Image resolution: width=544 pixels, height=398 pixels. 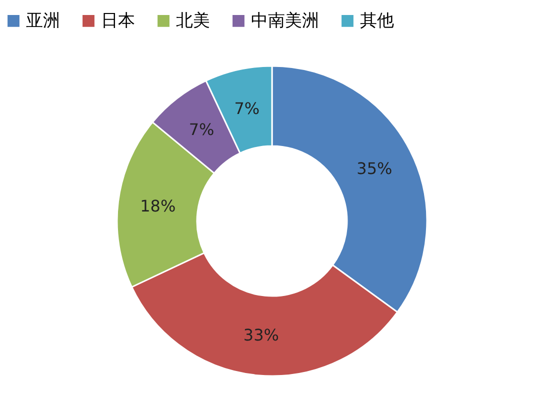 What do you see at coordinates (377, 20) in the screenshot?
I see `legend-label: 其他` at bounding box center [377, 20].